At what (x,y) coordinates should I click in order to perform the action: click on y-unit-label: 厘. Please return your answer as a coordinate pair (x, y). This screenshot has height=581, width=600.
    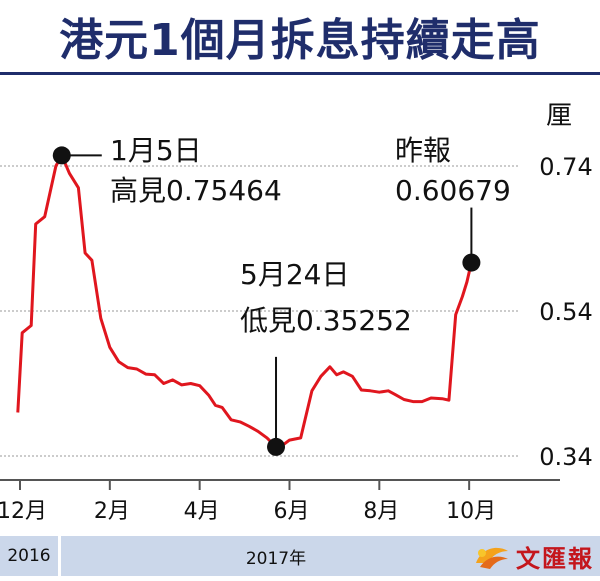
    Looking at the image, I should click on (559, 116).